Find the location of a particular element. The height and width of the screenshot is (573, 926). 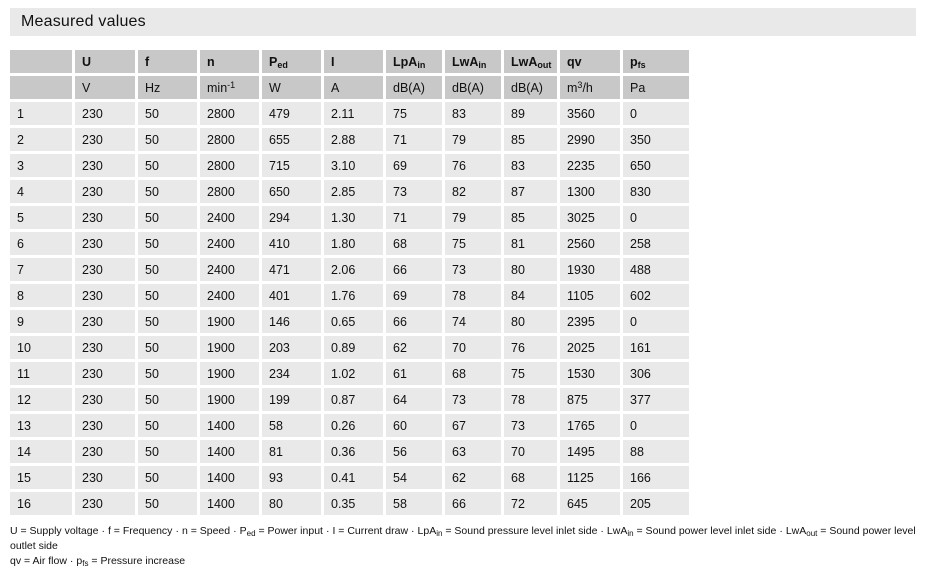

value-cell-i: 2.11 is located at coordinates (353, 113).